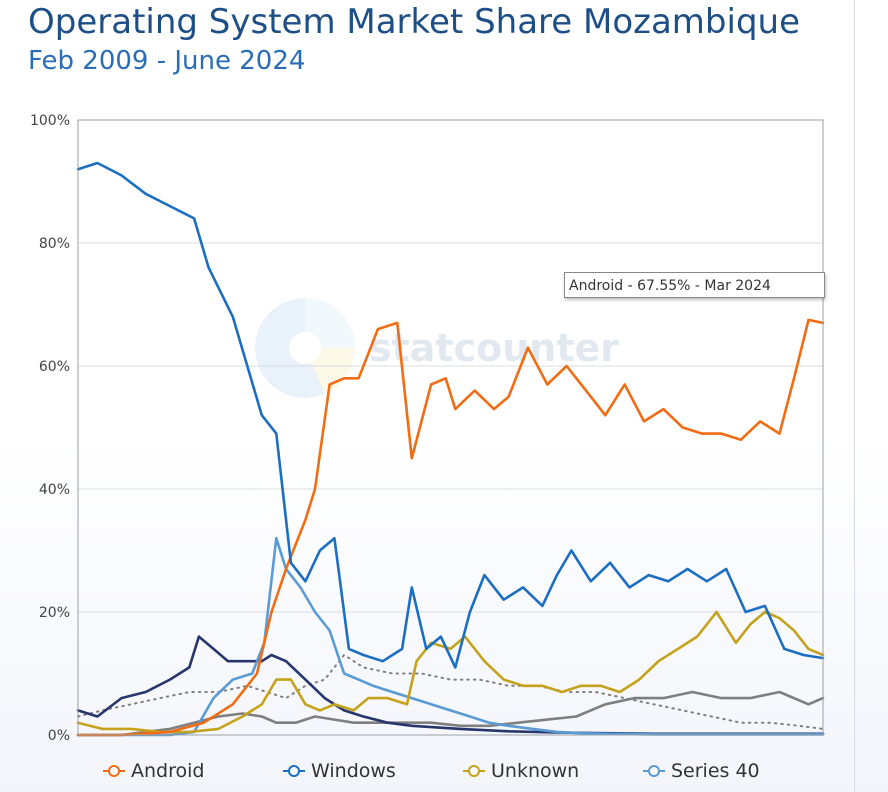  What do you see at coordinates (494, 348) in the screenshot?
I see `watermark-text: statcounter` at bounding box center [494, 348].